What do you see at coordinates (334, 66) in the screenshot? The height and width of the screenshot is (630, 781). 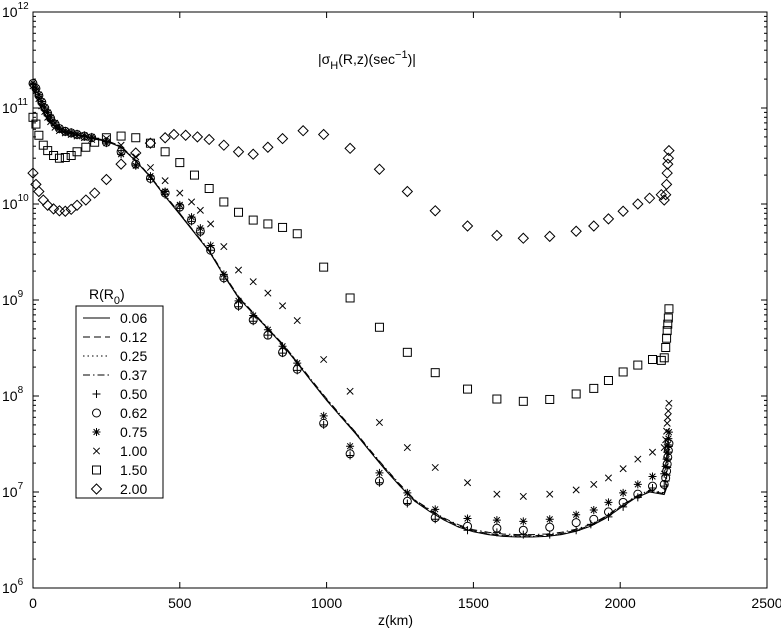 I see `title-subscript: H` at bounding box center [334, 66].